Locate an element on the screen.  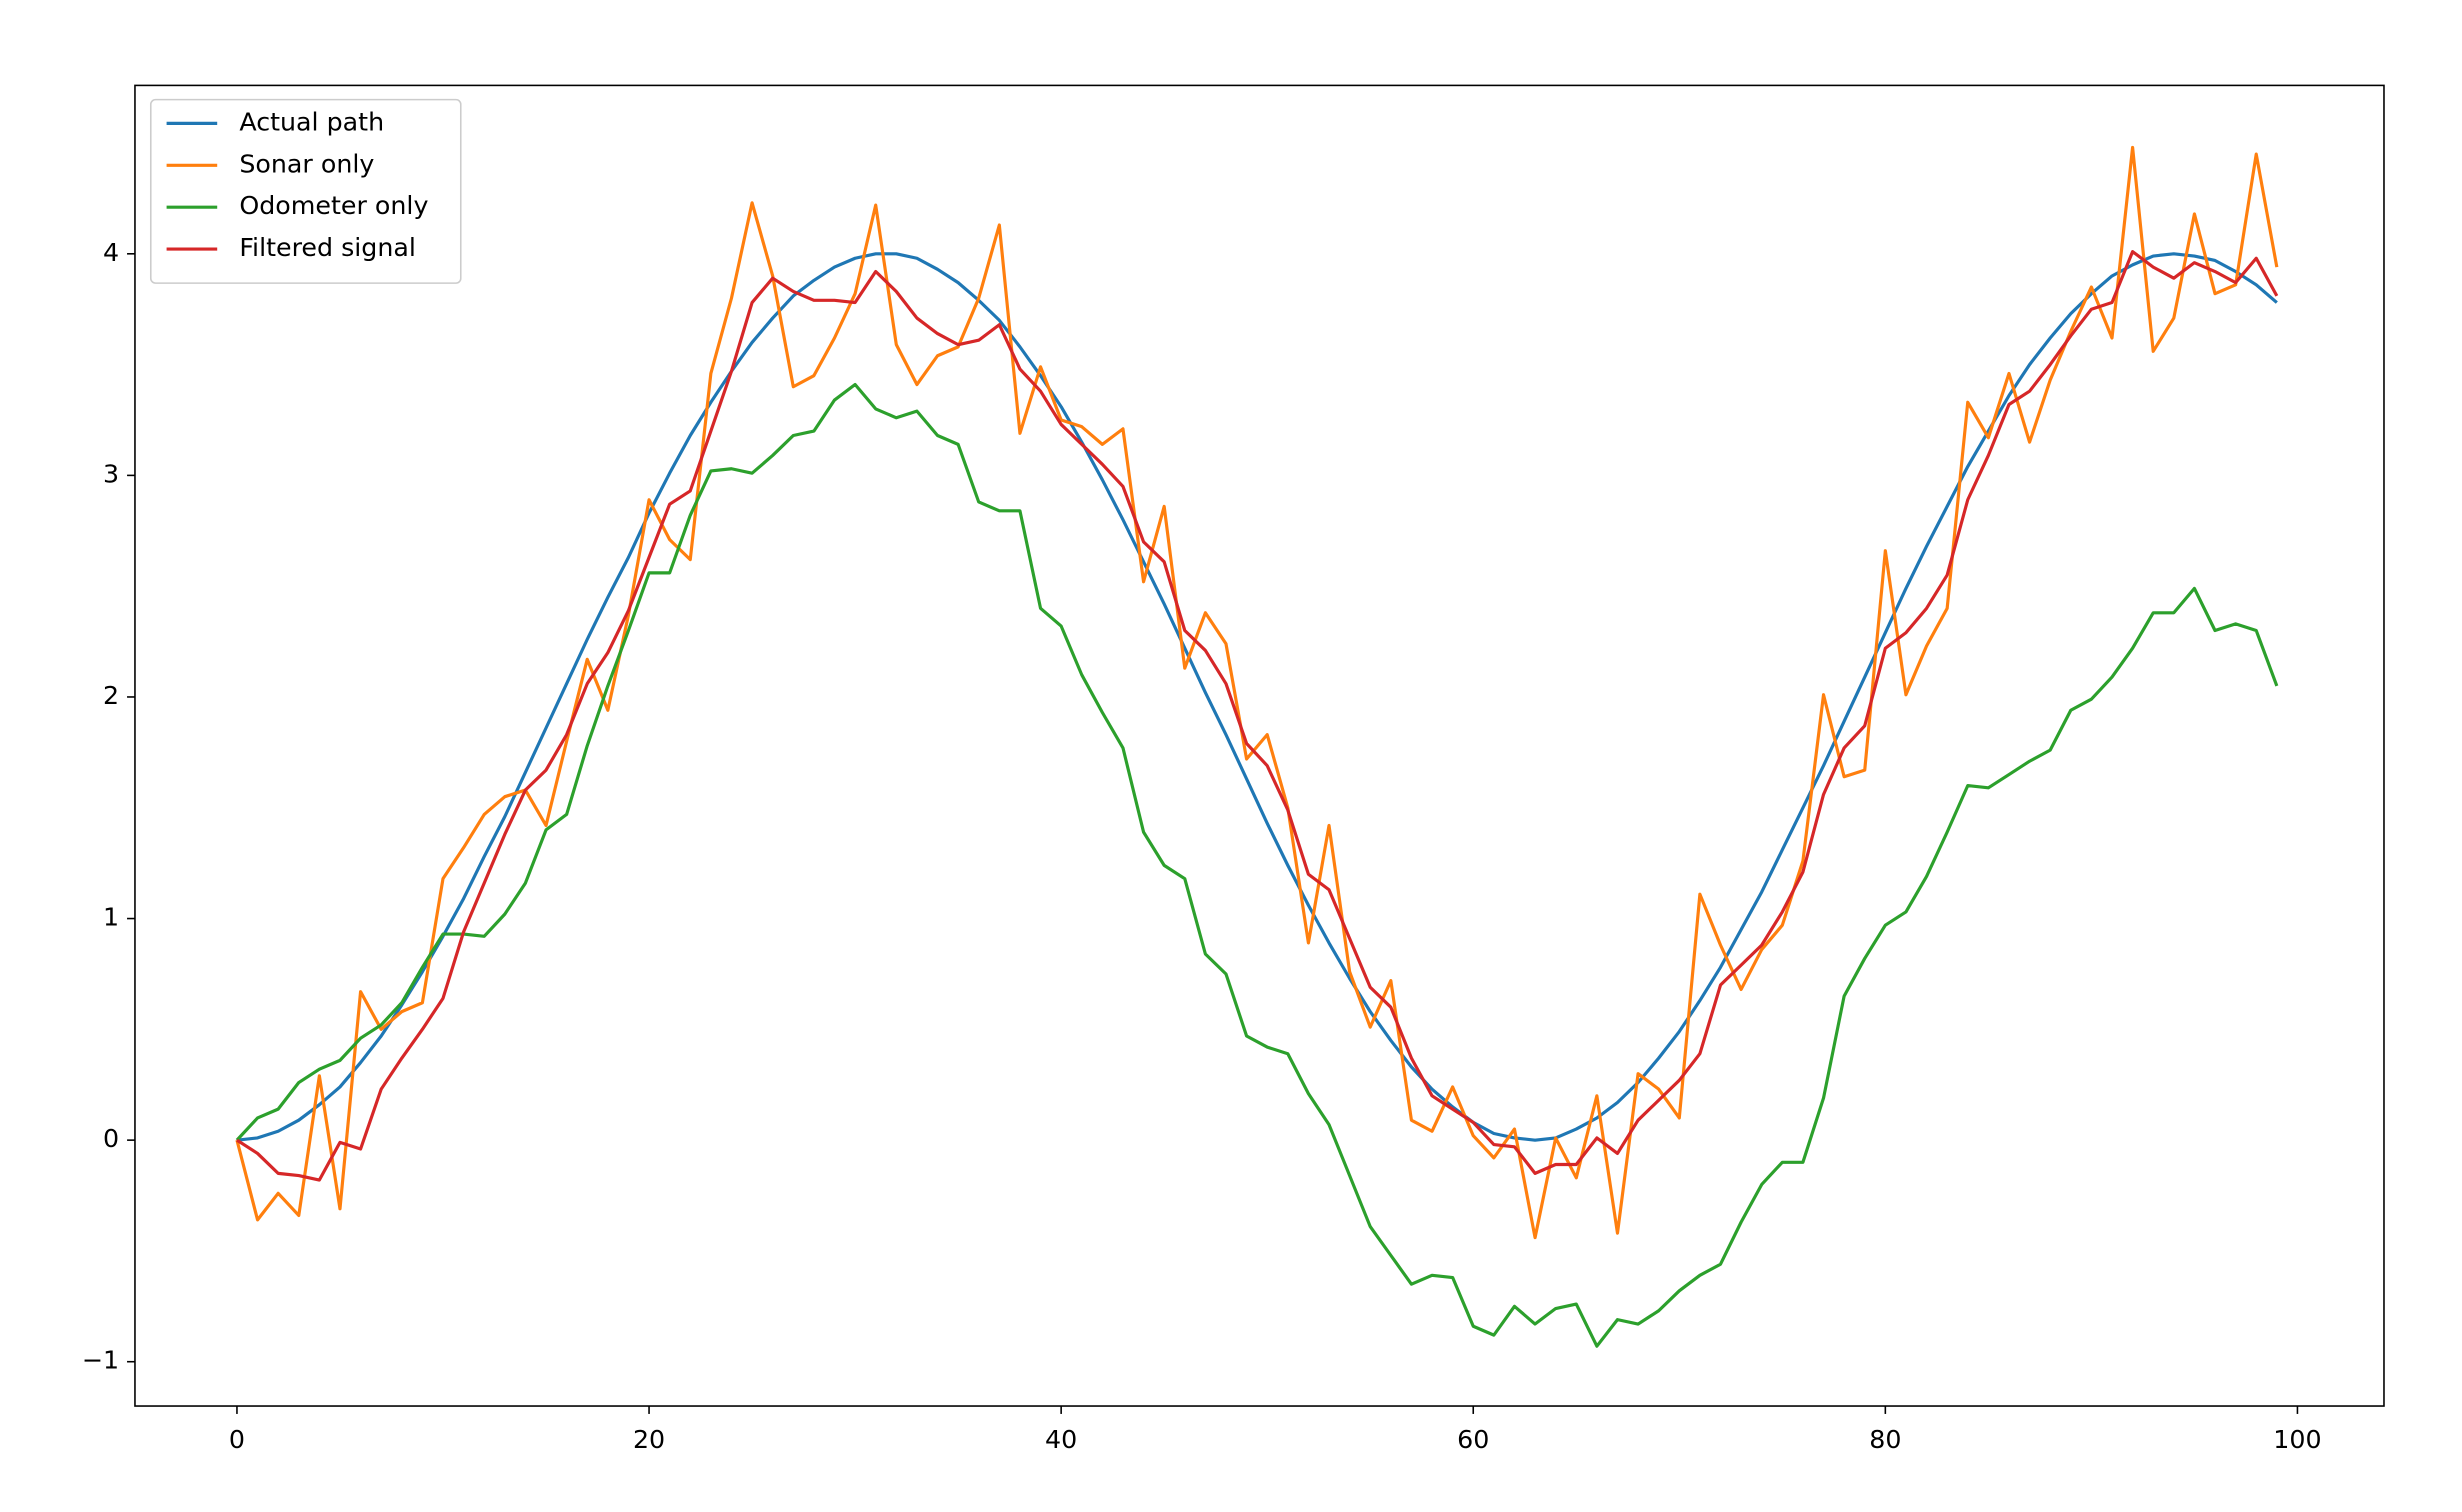
y-tick-label: 3 is located at coordinates (111, 473).